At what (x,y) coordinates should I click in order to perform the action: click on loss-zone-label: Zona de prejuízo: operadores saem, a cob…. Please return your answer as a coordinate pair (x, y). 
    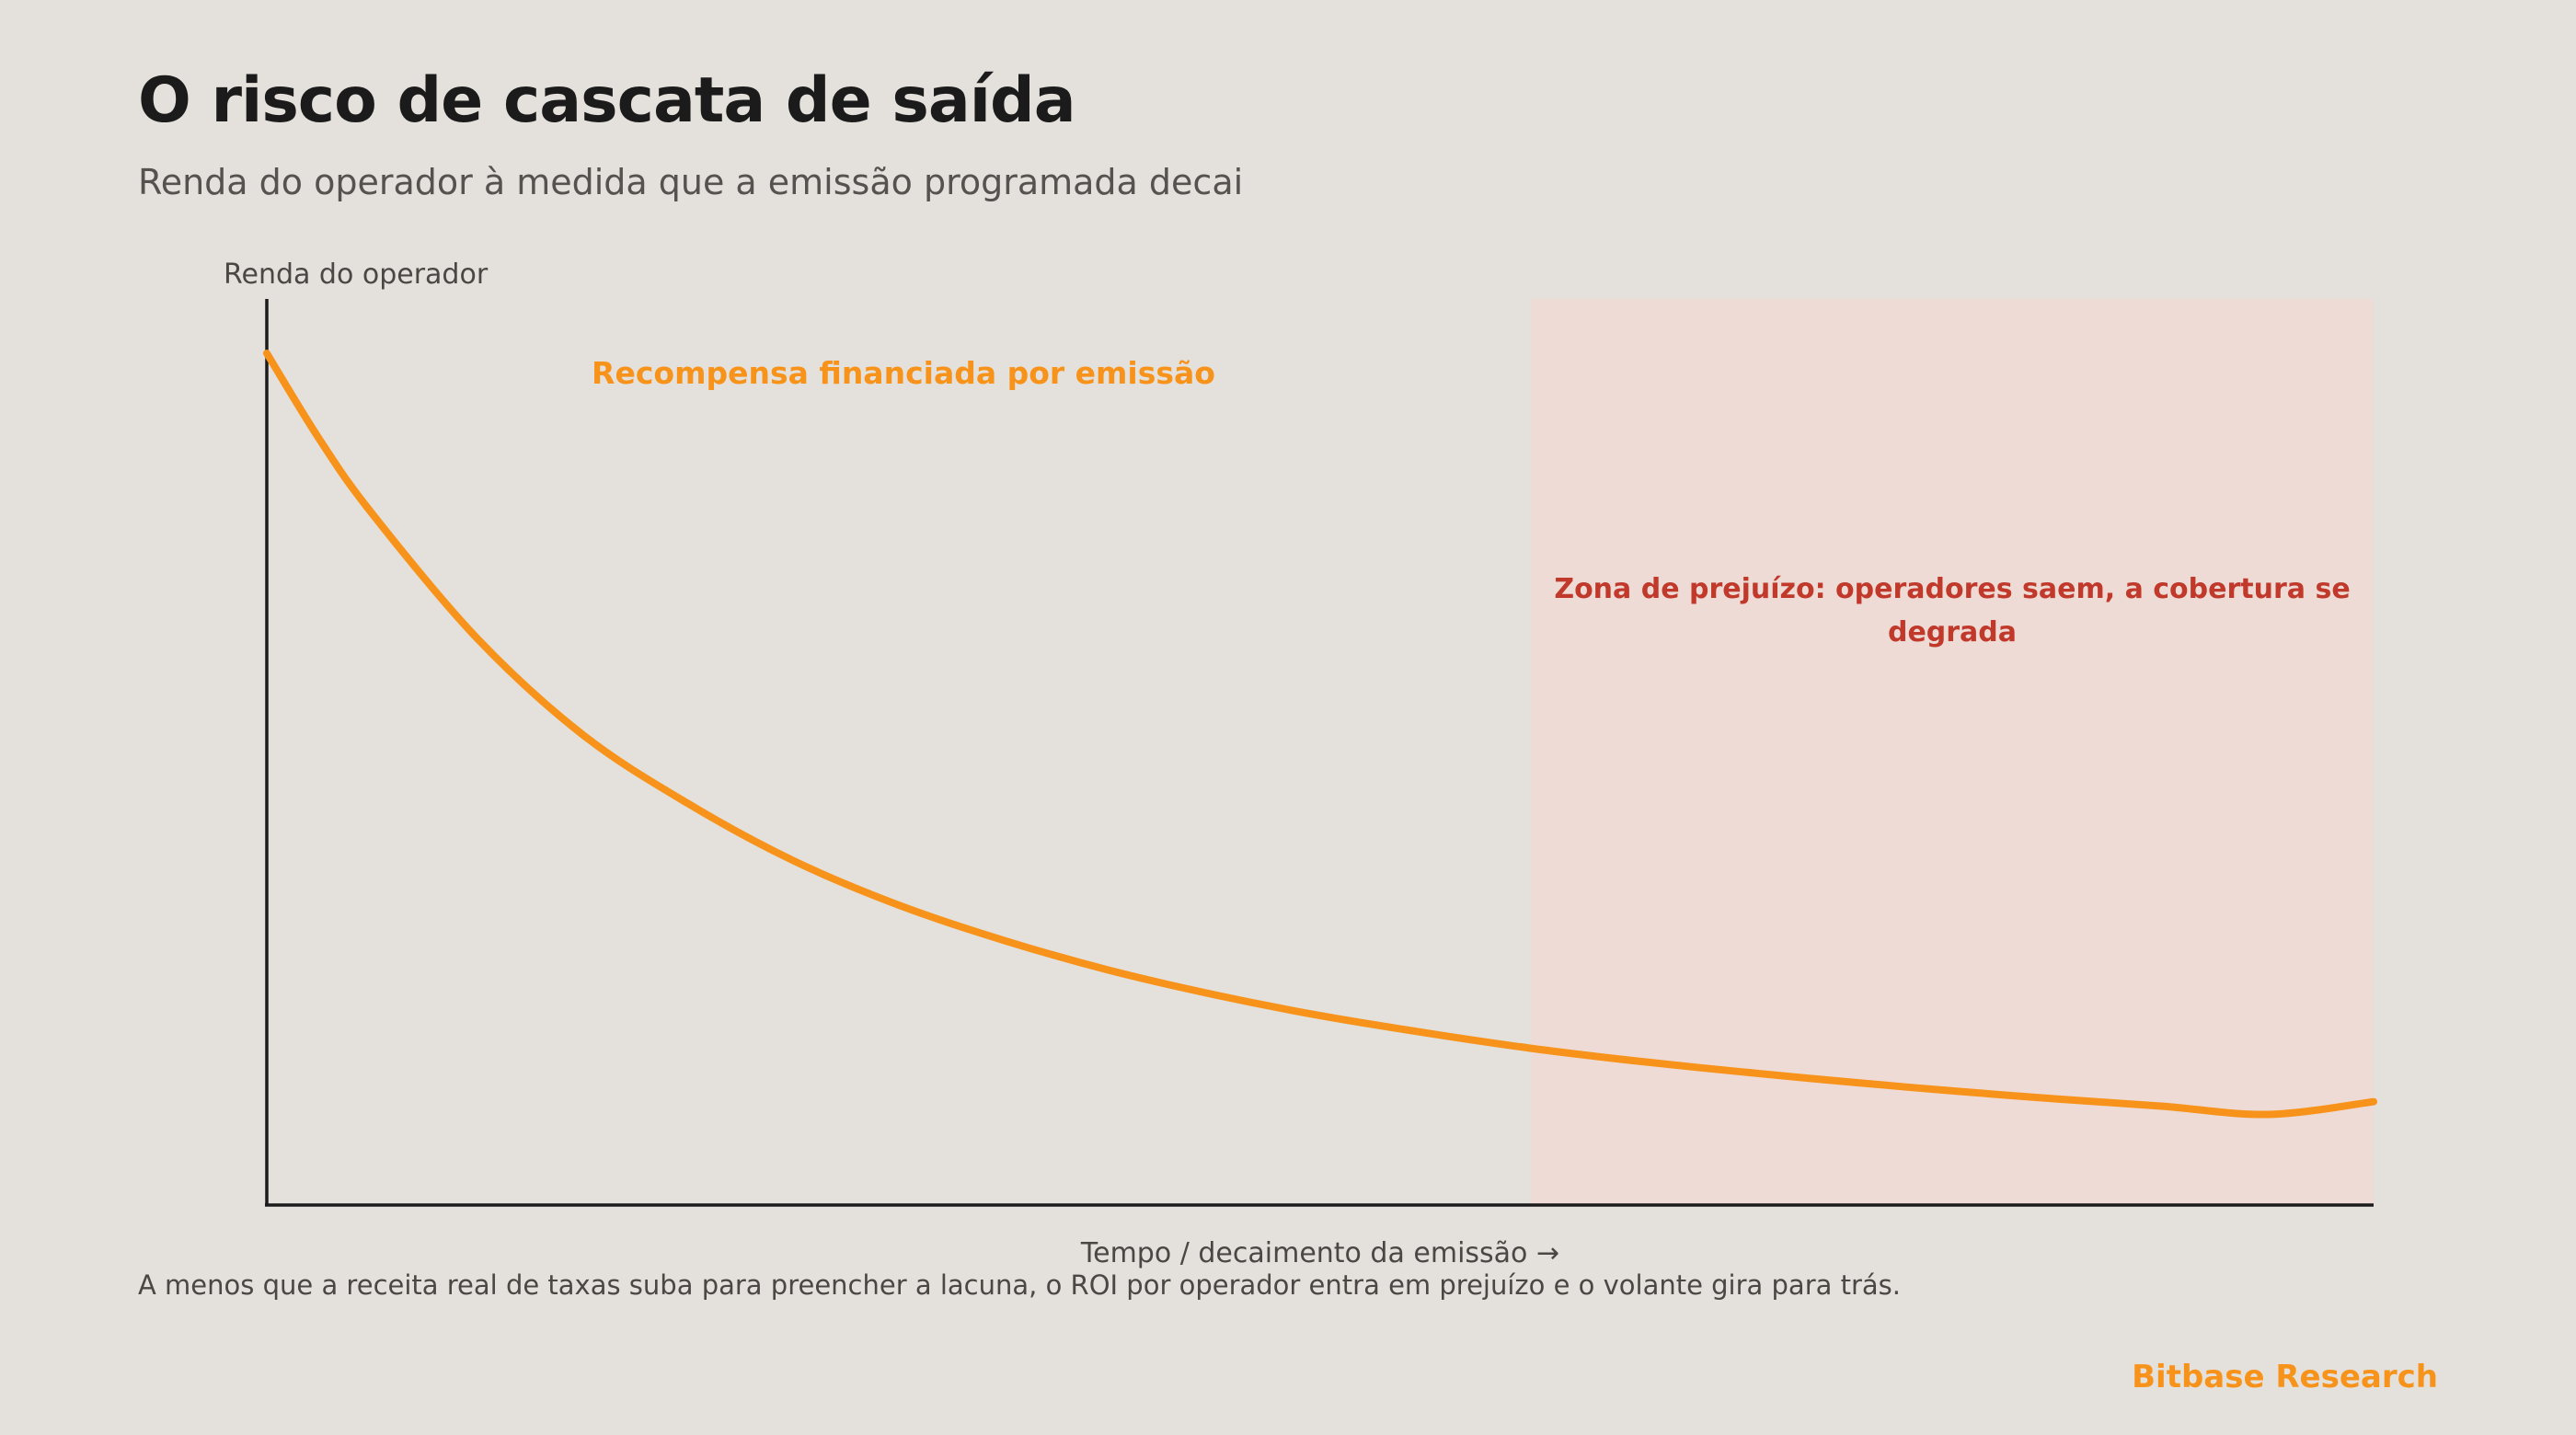
    Looking at the image, I should click on (1952, 611).